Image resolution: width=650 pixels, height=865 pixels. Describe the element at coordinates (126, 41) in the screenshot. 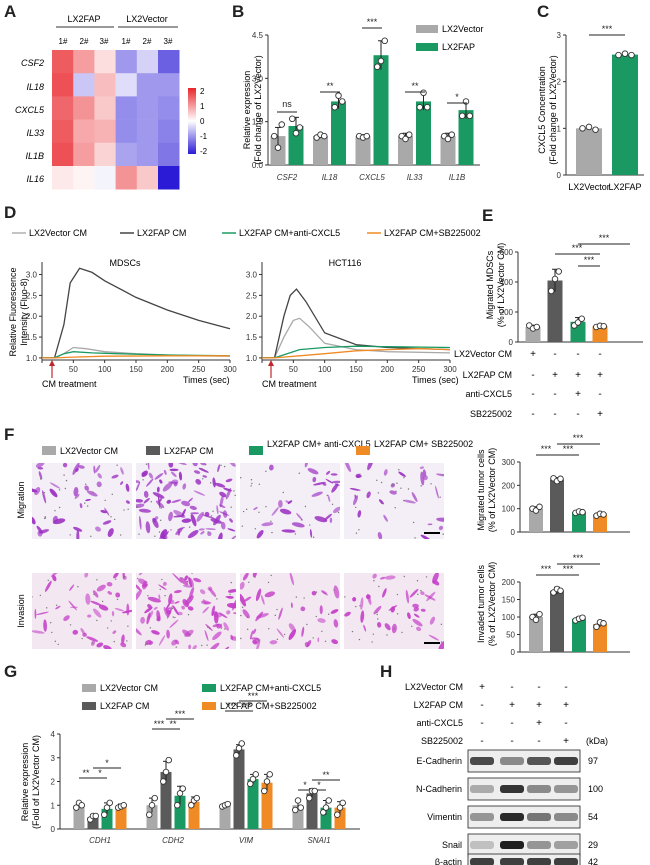

I see `heatmap-col-label: 1#` at that location.